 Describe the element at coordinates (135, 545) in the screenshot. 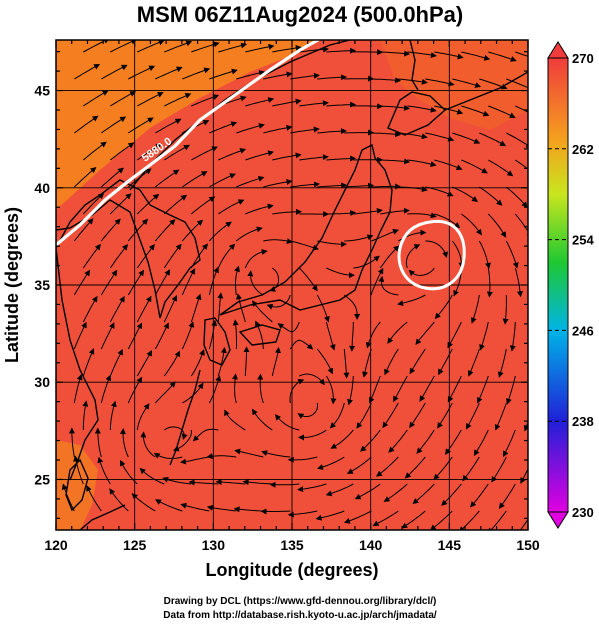

I see `x-tick-label: 125` at that location.